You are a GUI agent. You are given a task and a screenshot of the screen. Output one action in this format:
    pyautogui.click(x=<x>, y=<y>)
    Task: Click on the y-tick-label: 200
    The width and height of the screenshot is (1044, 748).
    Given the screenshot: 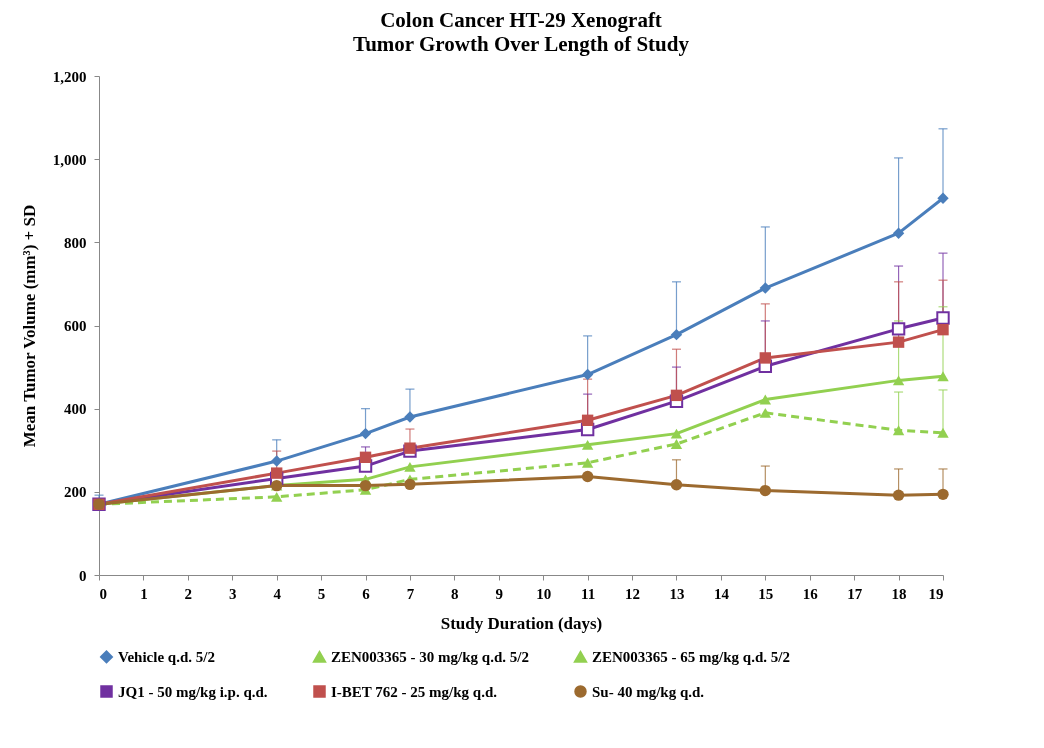 What is the action you would take?
    pyautogui.click(x=75, y=492)
    